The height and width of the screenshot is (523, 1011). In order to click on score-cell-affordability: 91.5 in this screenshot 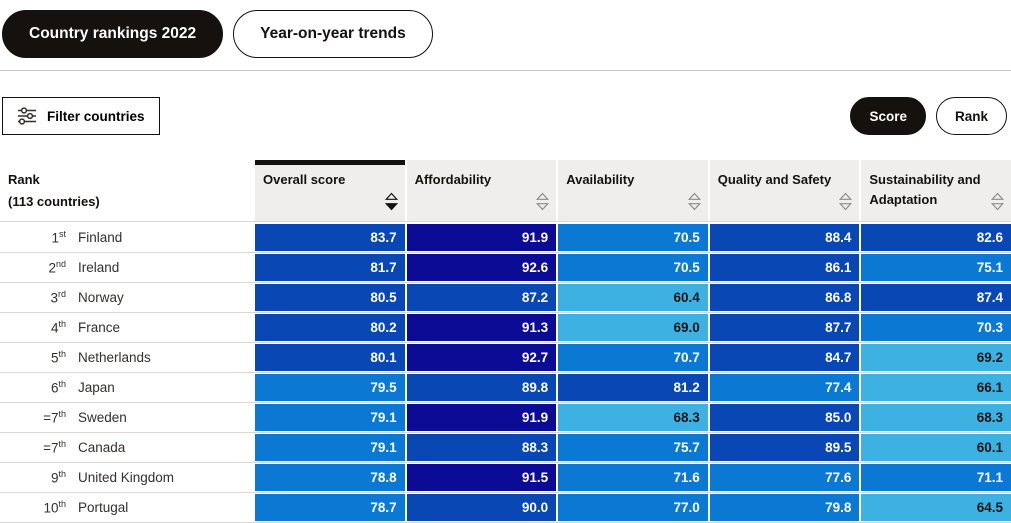, I will do `click(481, 477)`.